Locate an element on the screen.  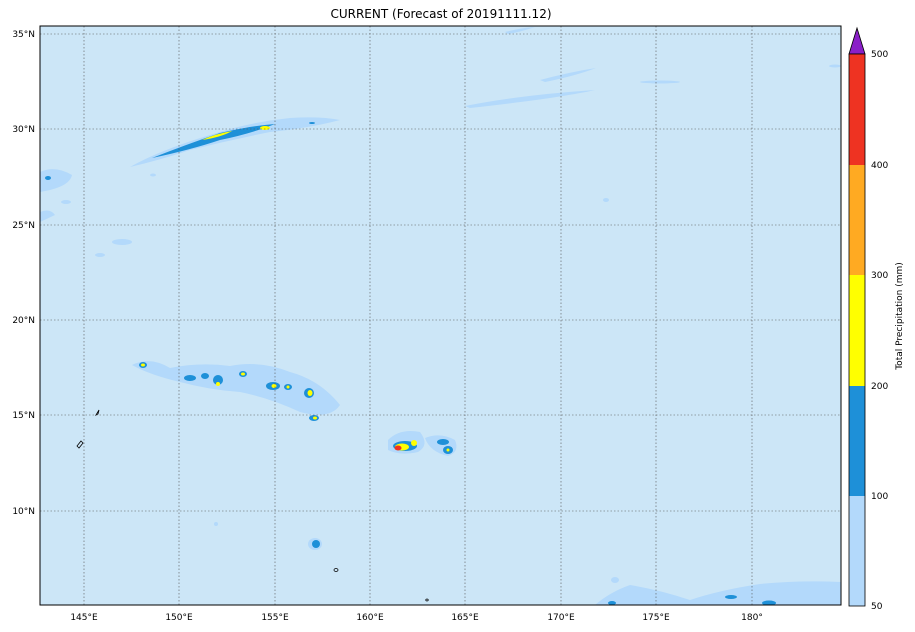
colorbar-tick: 200 is located at coordinates (879, 387).